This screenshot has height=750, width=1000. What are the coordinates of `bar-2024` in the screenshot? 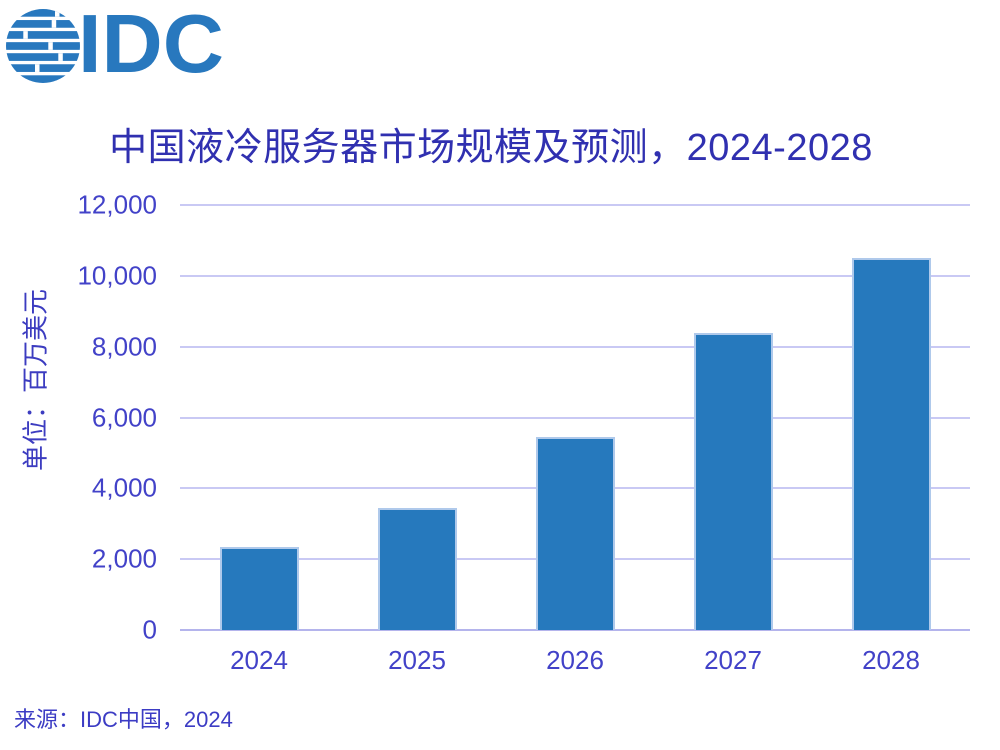 It's located at (259, 588).